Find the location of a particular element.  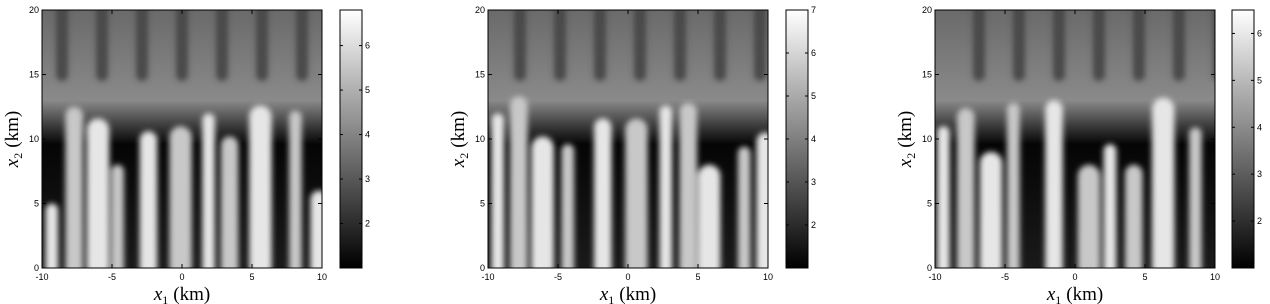

colorbar-tick-label: 7 is located at coordinates (813, 10).